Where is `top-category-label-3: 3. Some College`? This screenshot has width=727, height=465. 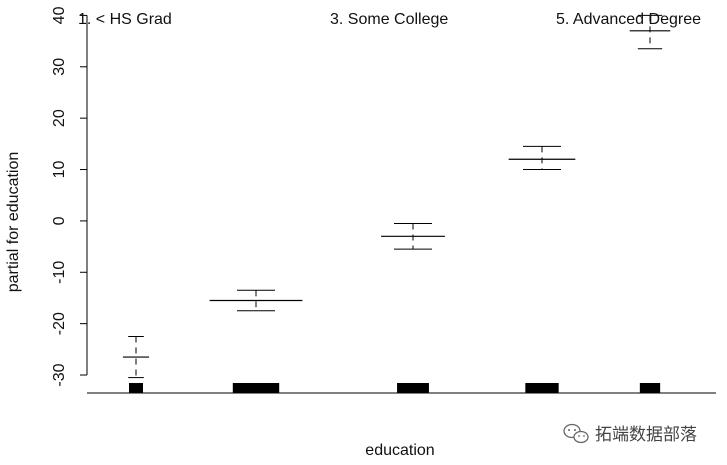
top-category-label-3: 3. Some College is located at coordinates (389, 19).